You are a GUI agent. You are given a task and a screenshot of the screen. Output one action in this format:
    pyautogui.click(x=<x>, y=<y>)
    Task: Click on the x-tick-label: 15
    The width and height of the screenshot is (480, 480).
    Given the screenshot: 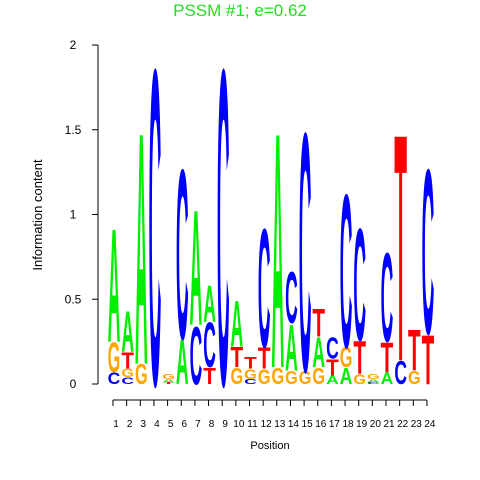 What is the action you would take?
    pyautogui.click(x=308, y=424)
    